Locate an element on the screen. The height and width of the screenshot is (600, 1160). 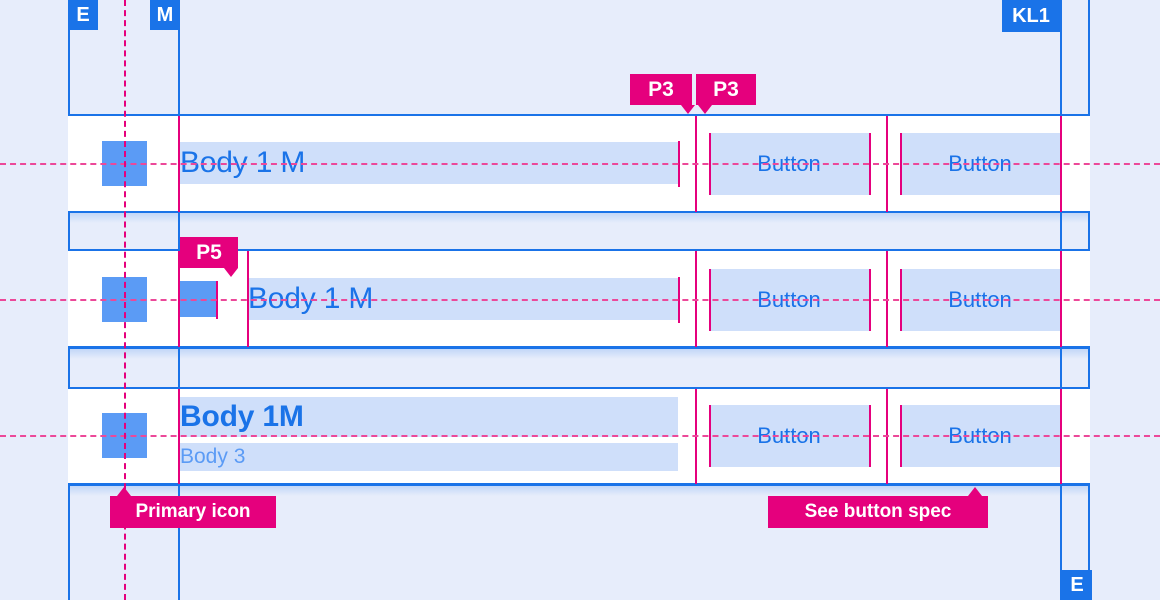
row-2-title: Body 1 M is located at coordinates (311, 298).